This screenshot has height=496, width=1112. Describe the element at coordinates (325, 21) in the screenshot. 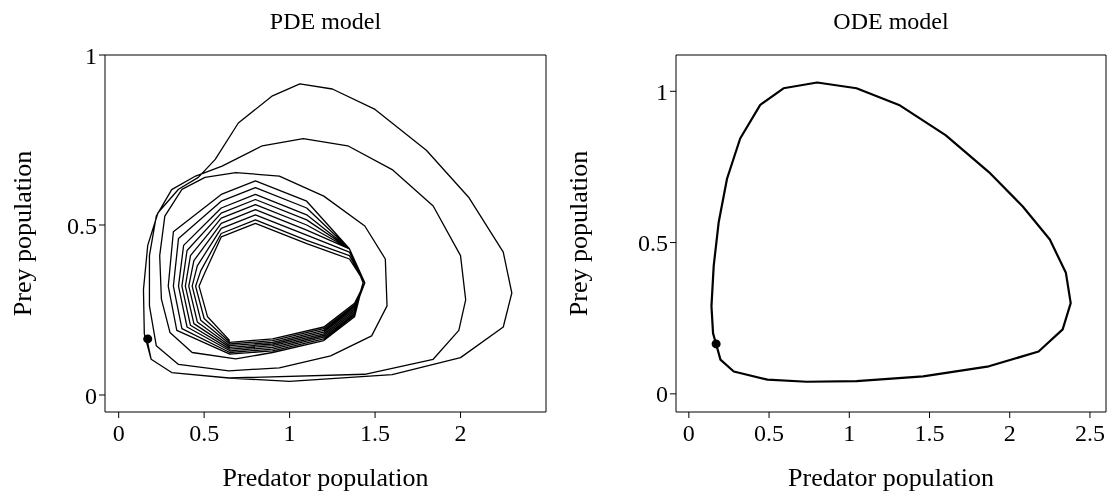

I see `chart-title: PDE model` at that location.